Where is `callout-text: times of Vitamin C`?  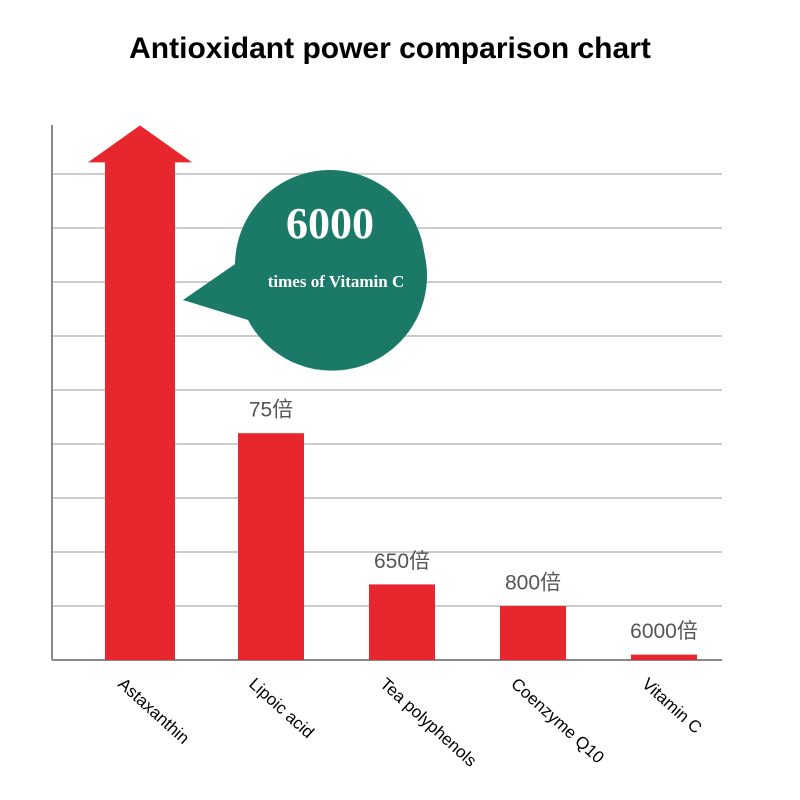
callout-text: times of Vitamin C is located at coordinates (336, 281).